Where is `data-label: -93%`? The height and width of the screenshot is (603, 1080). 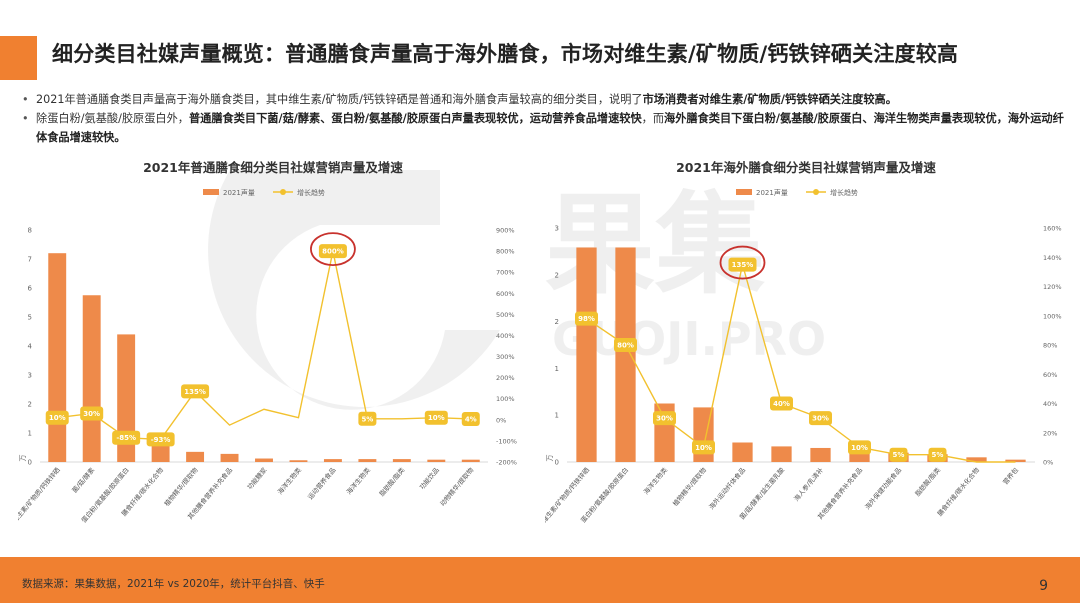 data-label: -93% is located at coordinates (160, 439).